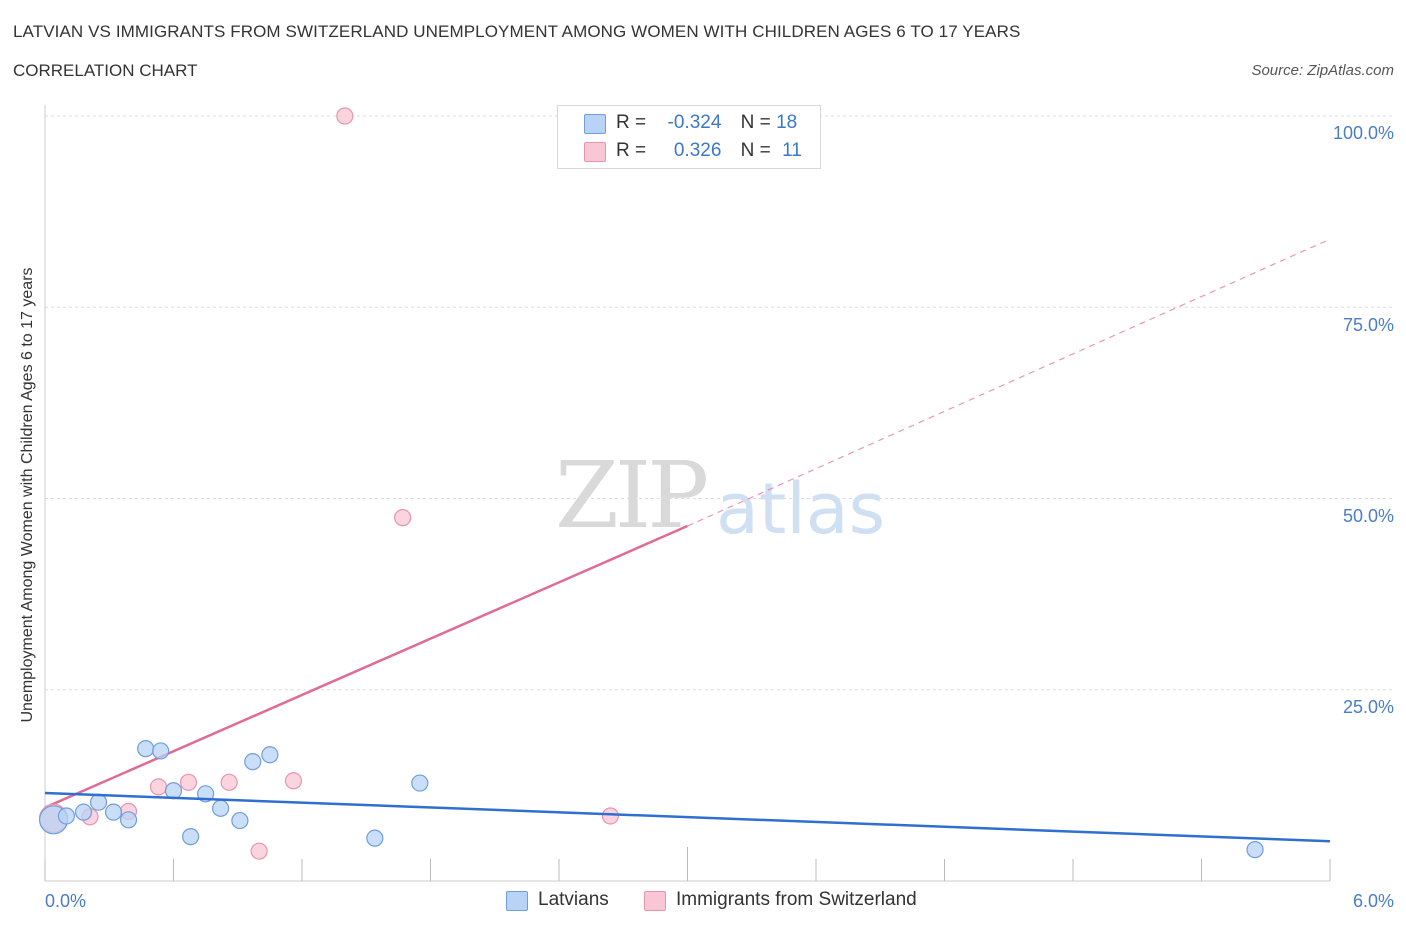 The height and width of the screenshot is (930, 1406). Describe the element at coordinates (595, 152) in the screenshot. I see `legend-swatch-swiss` at that location.